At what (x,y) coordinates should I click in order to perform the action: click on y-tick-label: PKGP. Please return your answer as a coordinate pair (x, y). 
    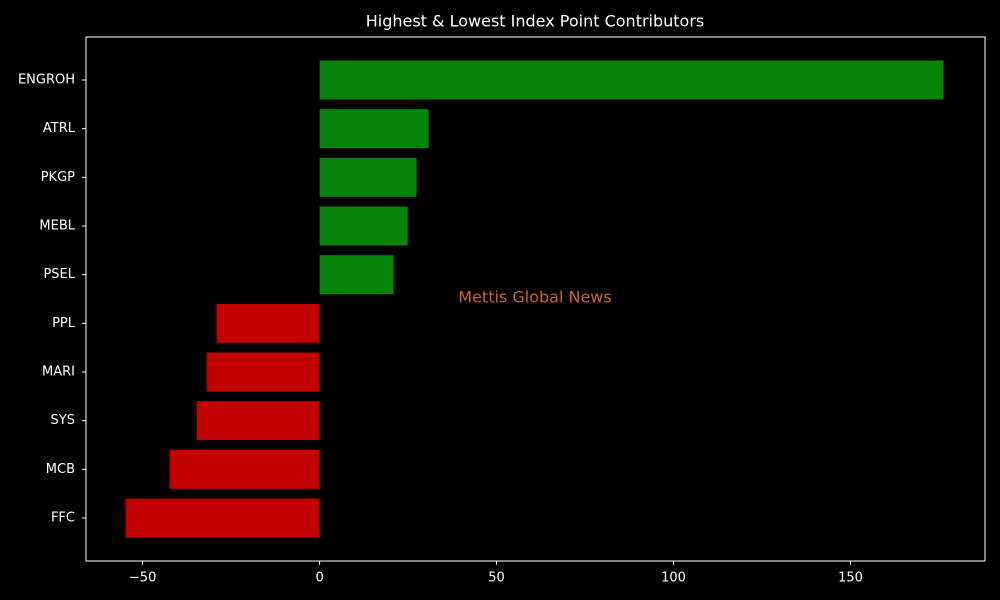
    Looking at the image, I should click on (58, 177).